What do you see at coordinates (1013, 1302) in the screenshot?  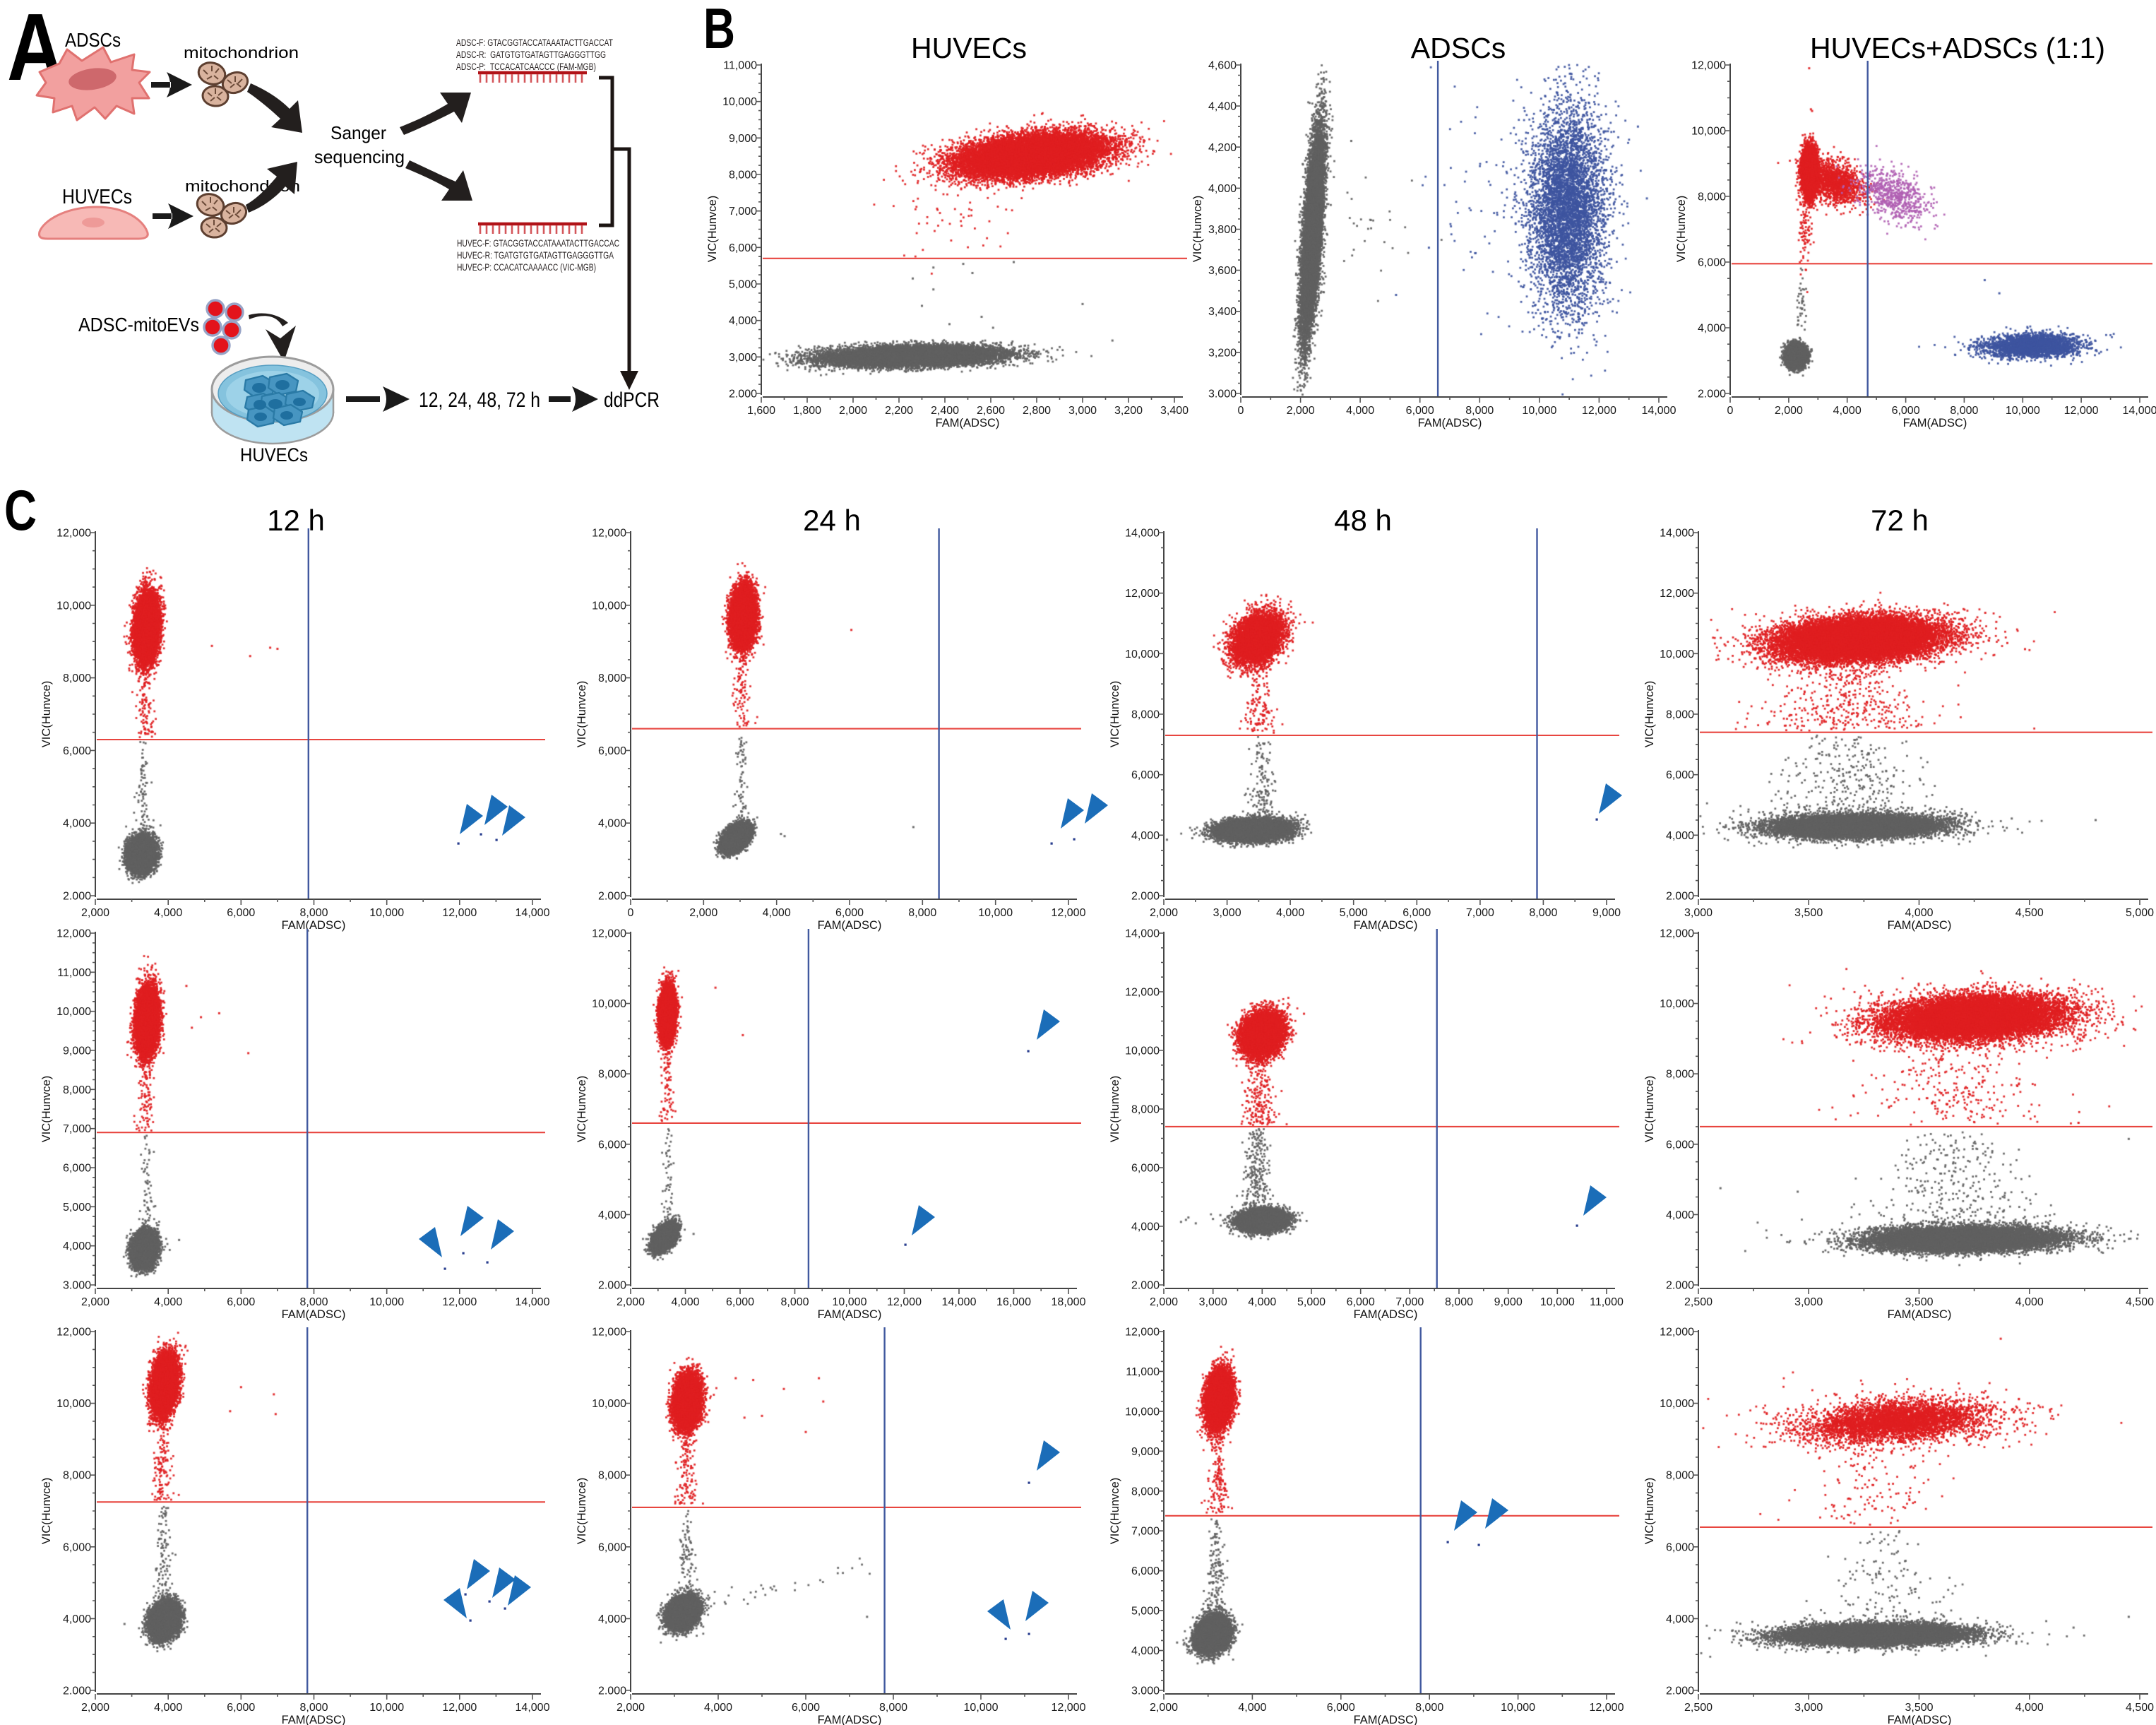 I see `svg-text: 16,000` at bounding box center [1013, 1302].